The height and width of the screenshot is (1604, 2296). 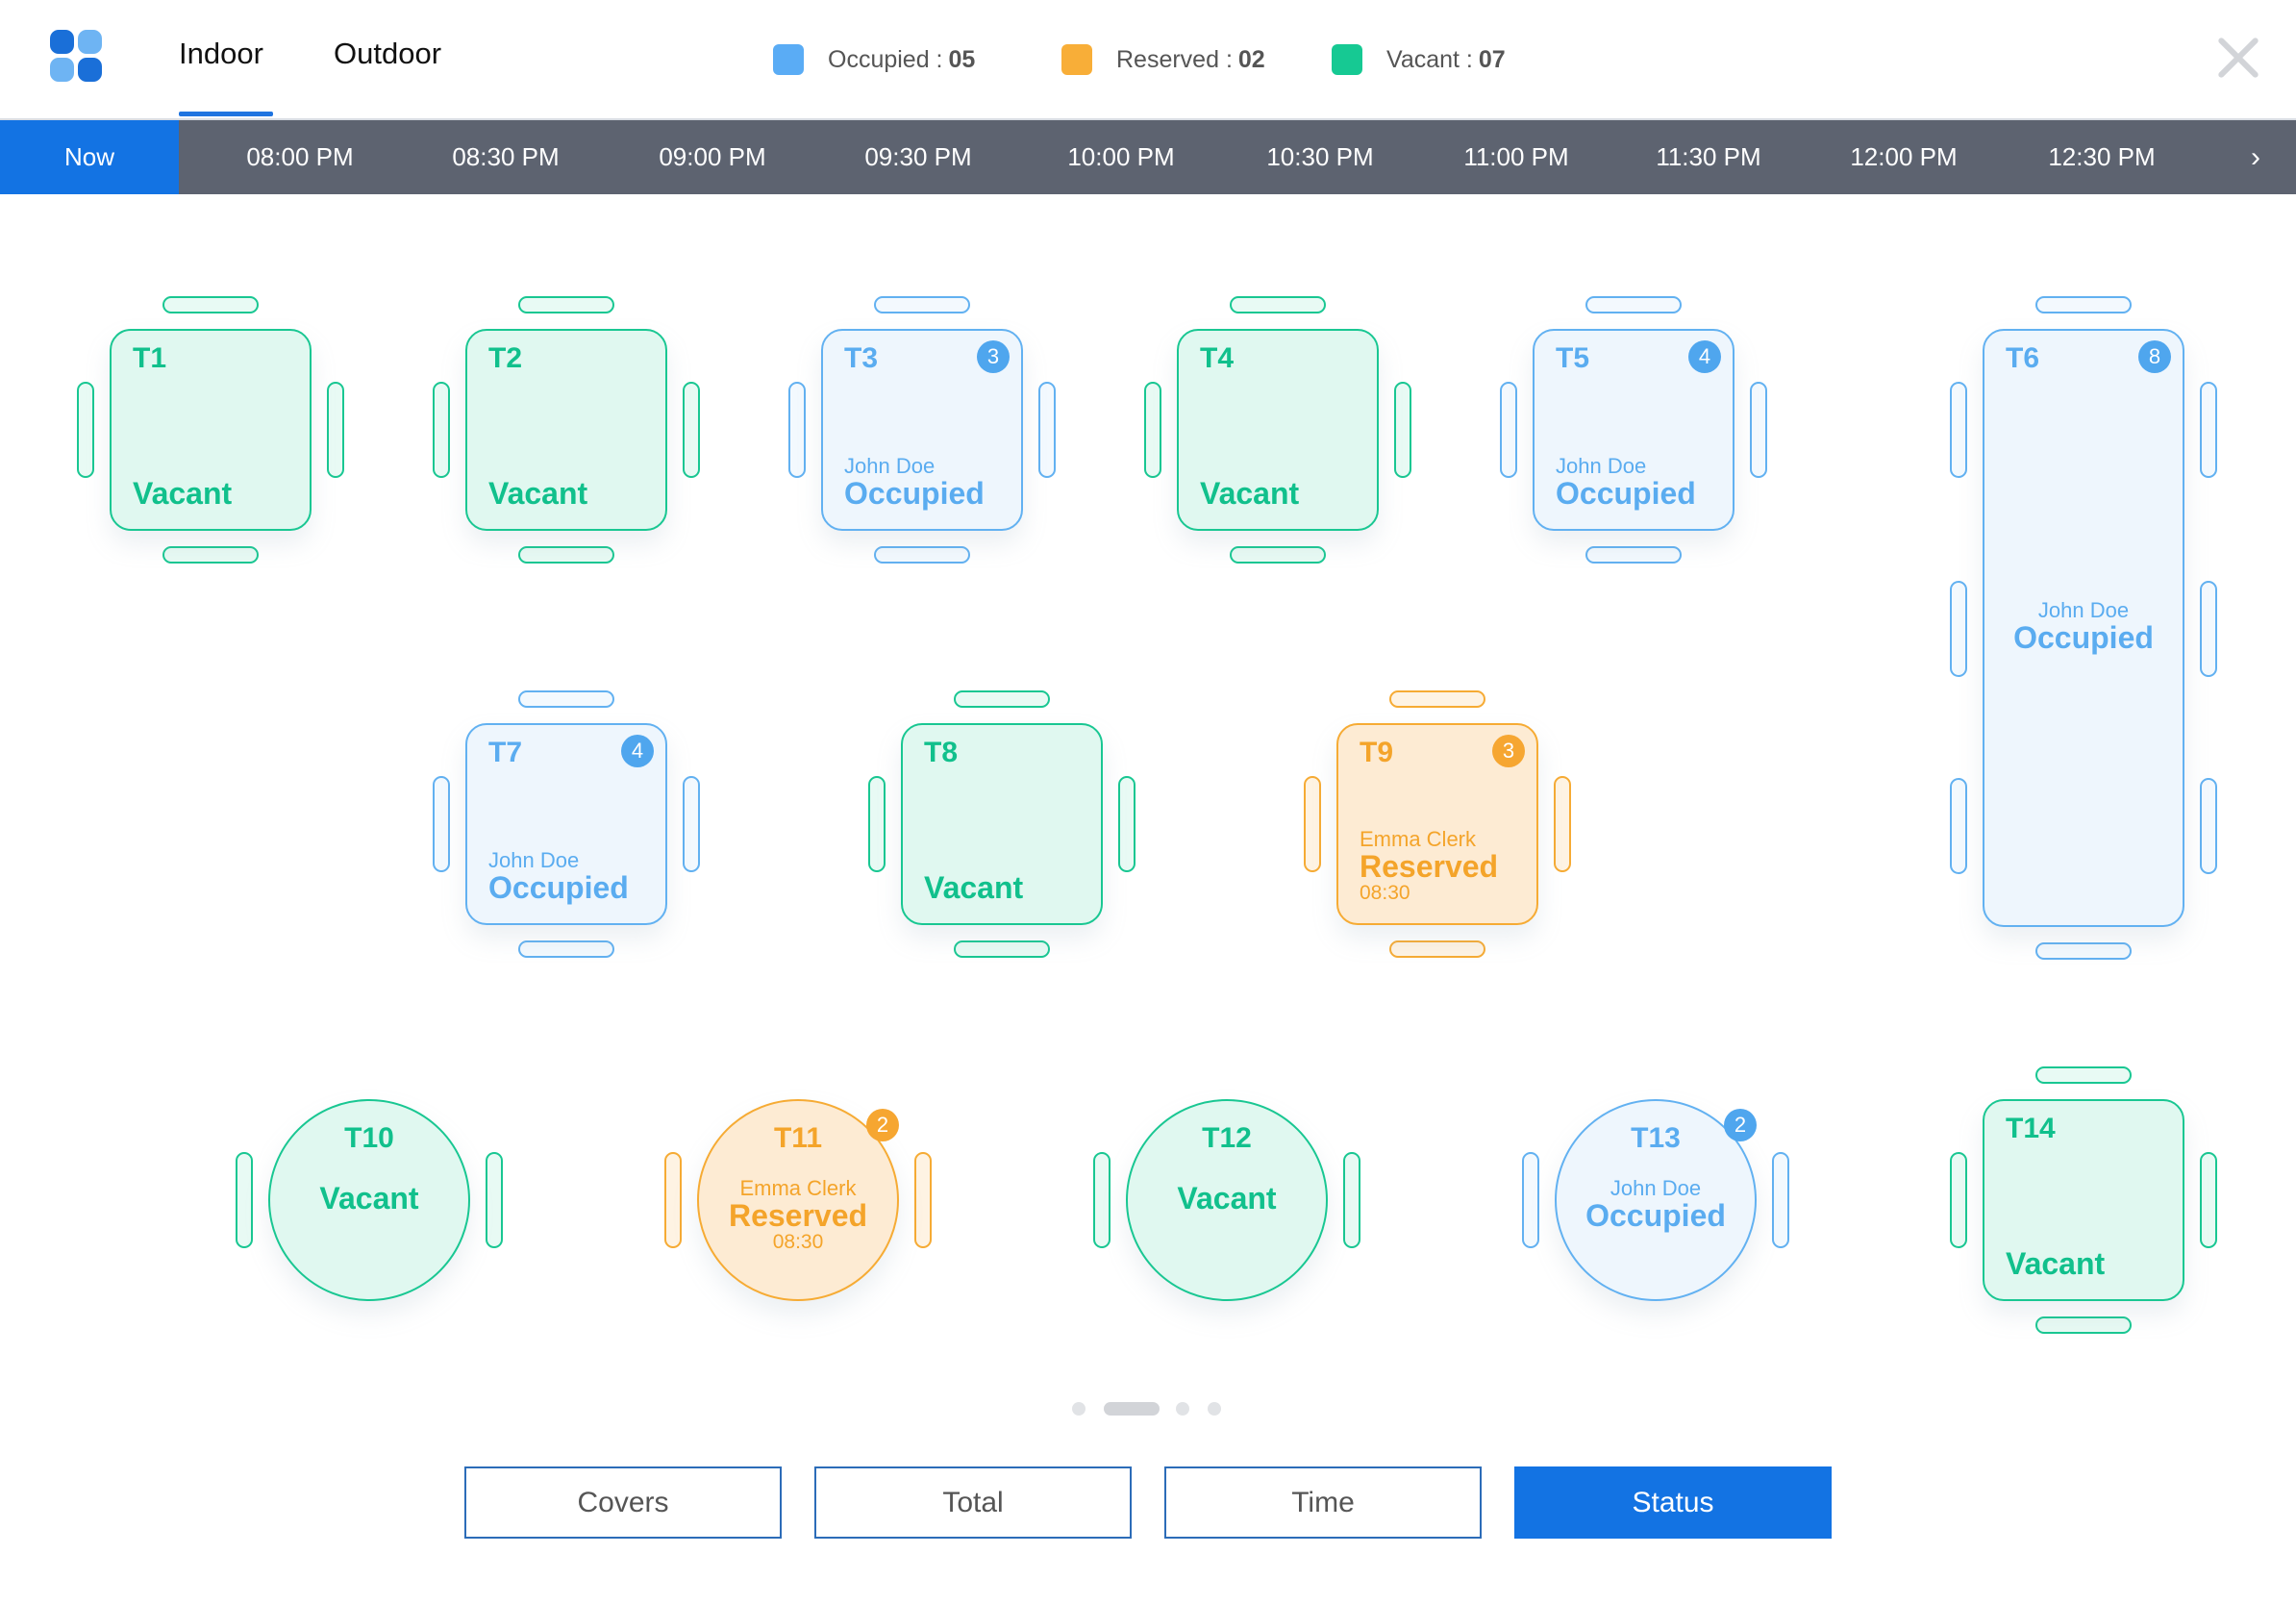 What do you see at coordinates (1437, 824) in the screenshot?
I see `table-t9: T9 3 Emma Clerk Reserved 08:30` at bounding box center [1437, 824].